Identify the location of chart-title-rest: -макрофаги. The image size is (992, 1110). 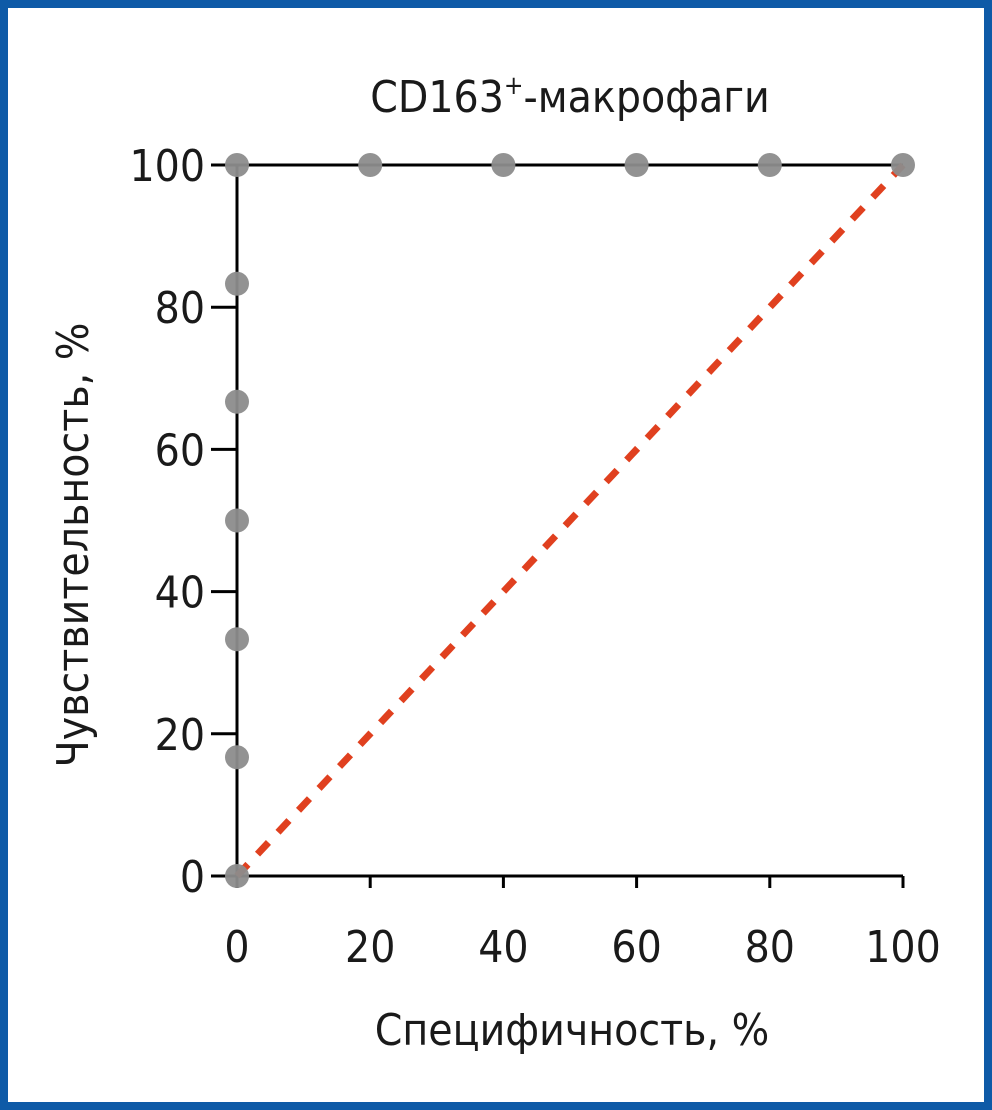
(647, 97).